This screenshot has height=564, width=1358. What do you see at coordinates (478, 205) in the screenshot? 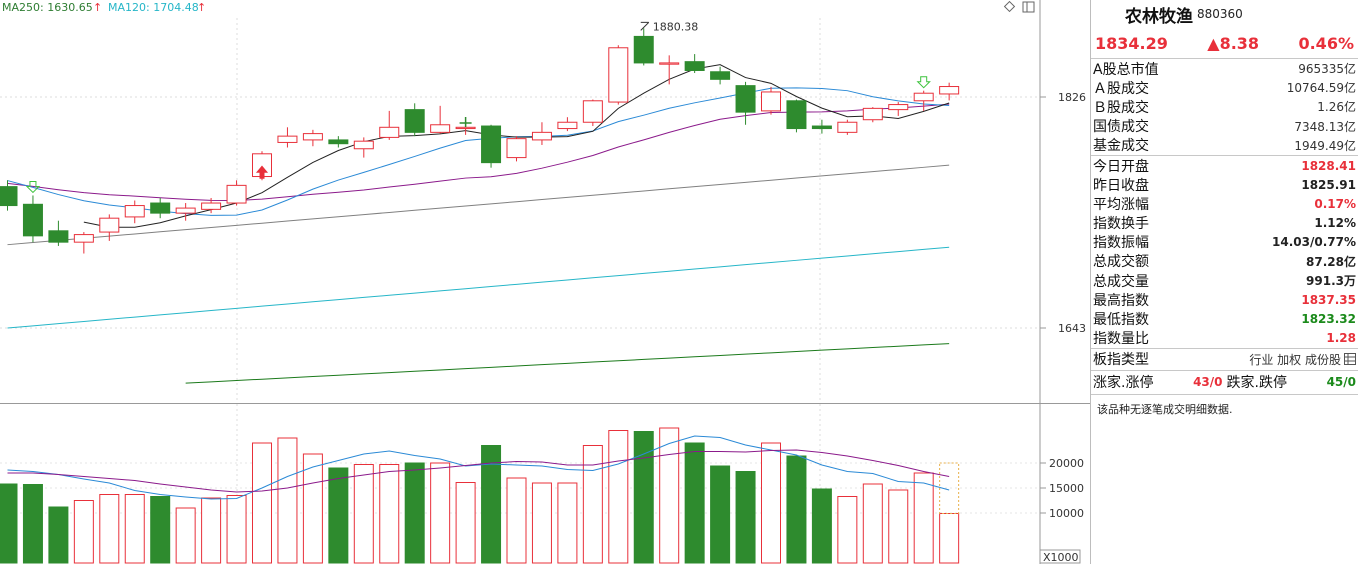
I see `ma60-line` at bounding box center [478, 205].